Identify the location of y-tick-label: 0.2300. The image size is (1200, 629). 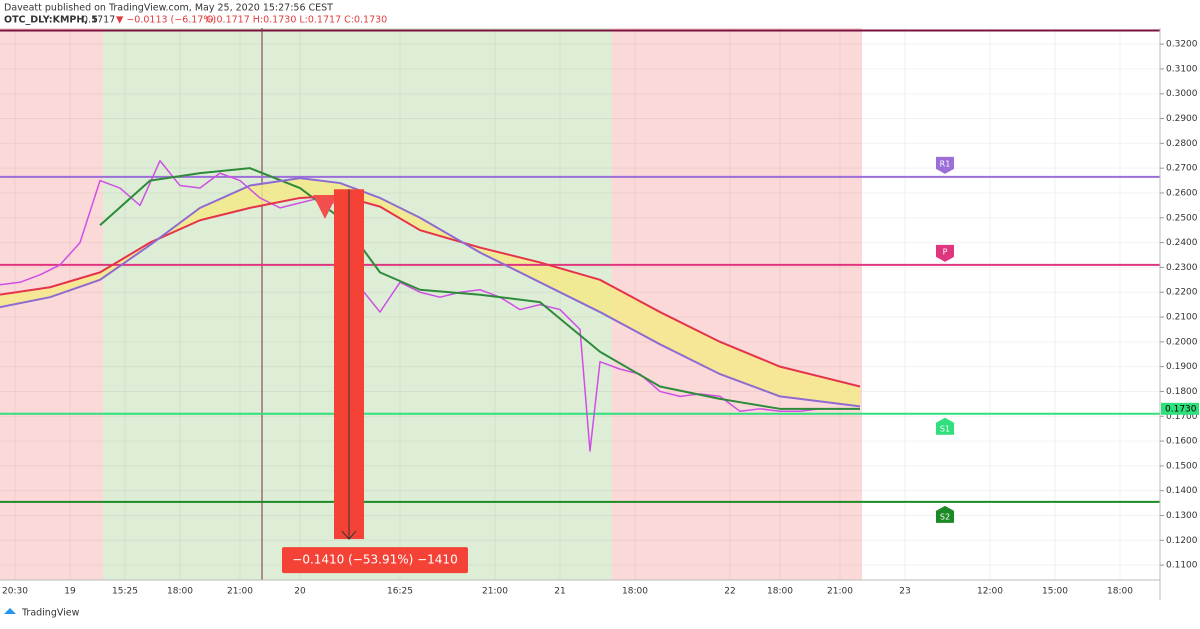
(1182, 268).